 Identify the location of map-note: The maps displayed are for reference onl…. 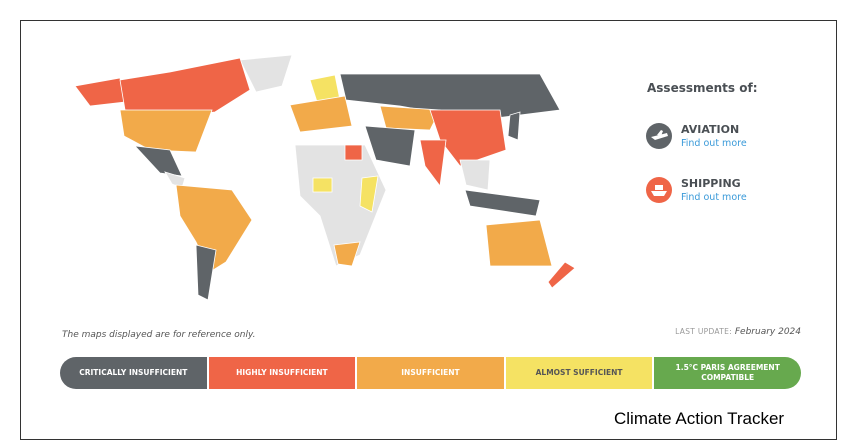
(159, 335).